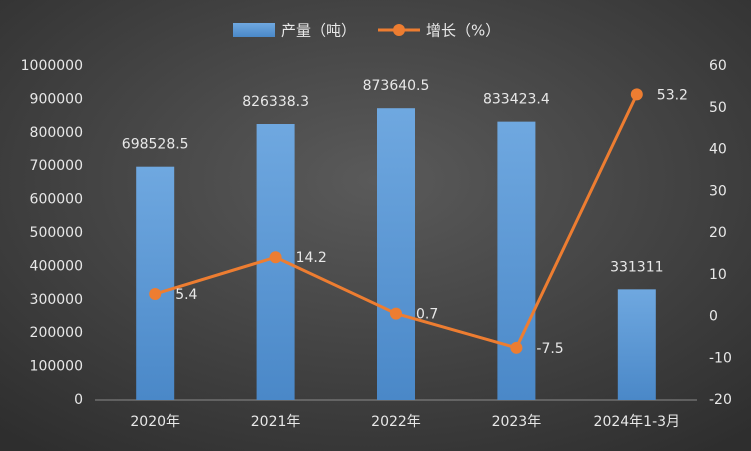 This screenshot has width=751, height=451. What do you see at coordinates (718, 150) in the screenshot?
I see `y2-tick-label: 40` at bounding box center [718, 150].